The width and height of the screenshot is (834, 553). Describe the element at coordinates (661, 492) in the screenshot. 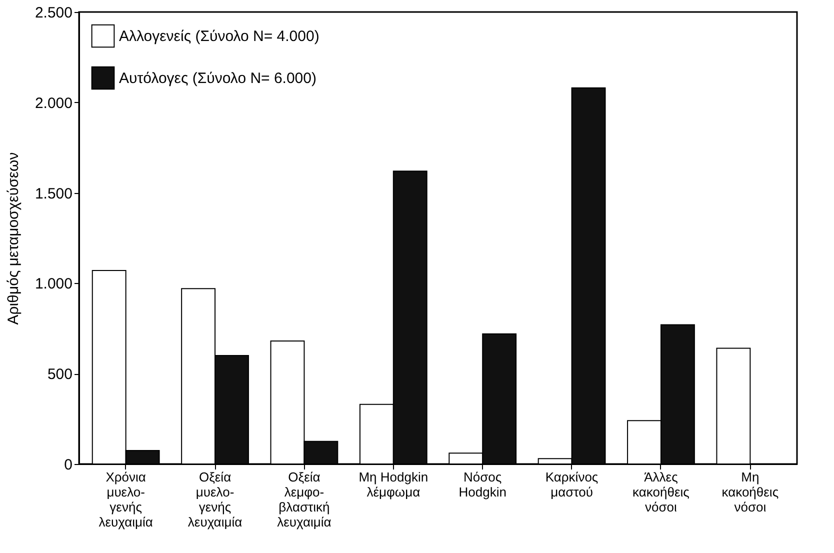

I see `x-tick-label: Άλλες κακοήθεις νόσοι` at that location.